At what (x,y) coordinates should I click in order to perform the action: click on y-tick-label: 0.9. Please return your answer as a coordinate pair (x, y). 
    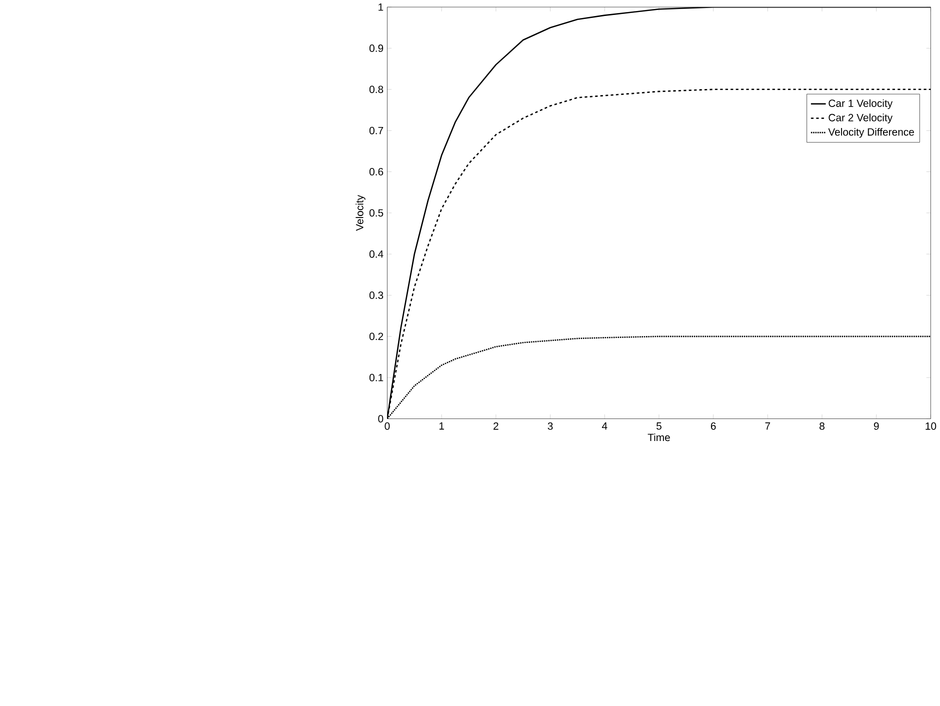
    Looking at the image, I should click on (376, 48).